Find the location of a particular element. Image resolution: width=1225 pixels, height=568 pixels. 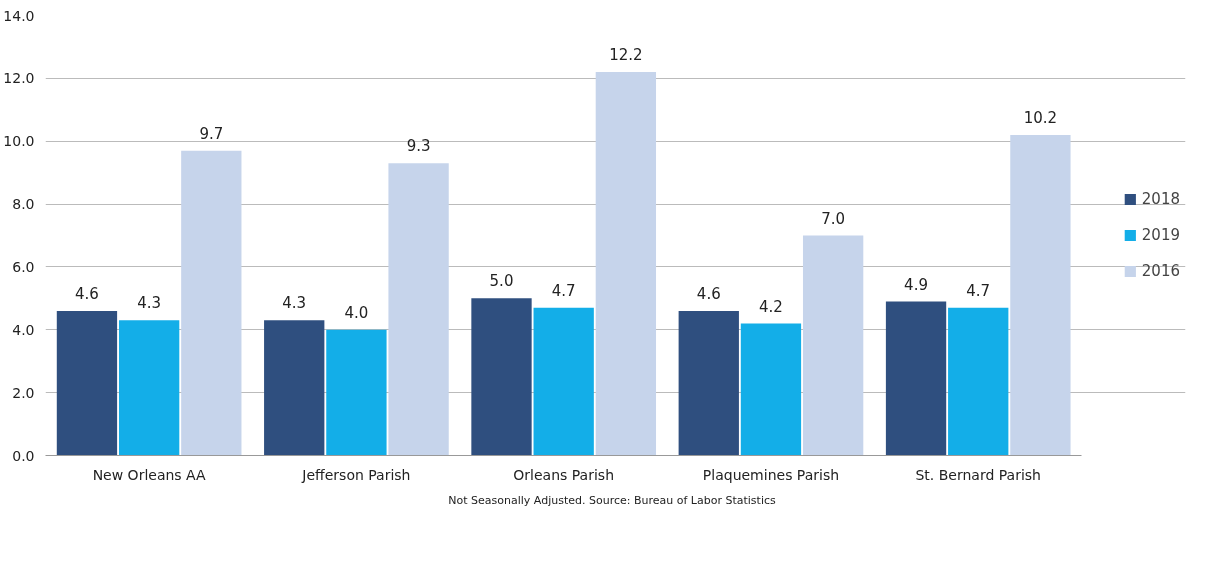

y-tick-label: 4.0 is located at coordinates (23, 329).